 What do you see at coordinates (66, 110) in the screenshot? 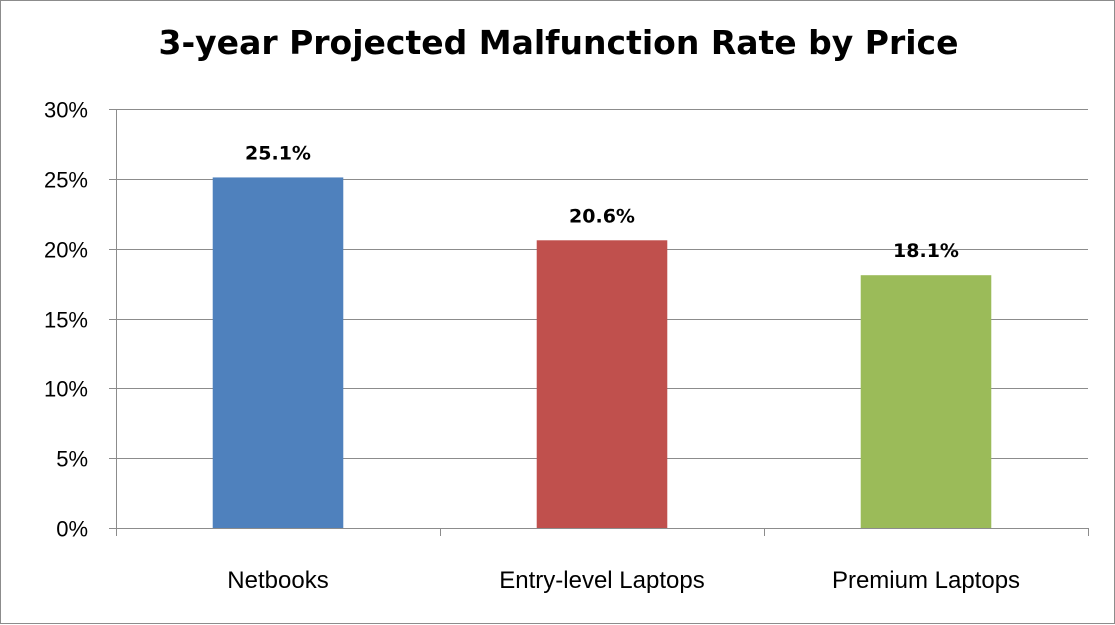
I see `y-tick-label: 30%` at bounding box center [66, 110].